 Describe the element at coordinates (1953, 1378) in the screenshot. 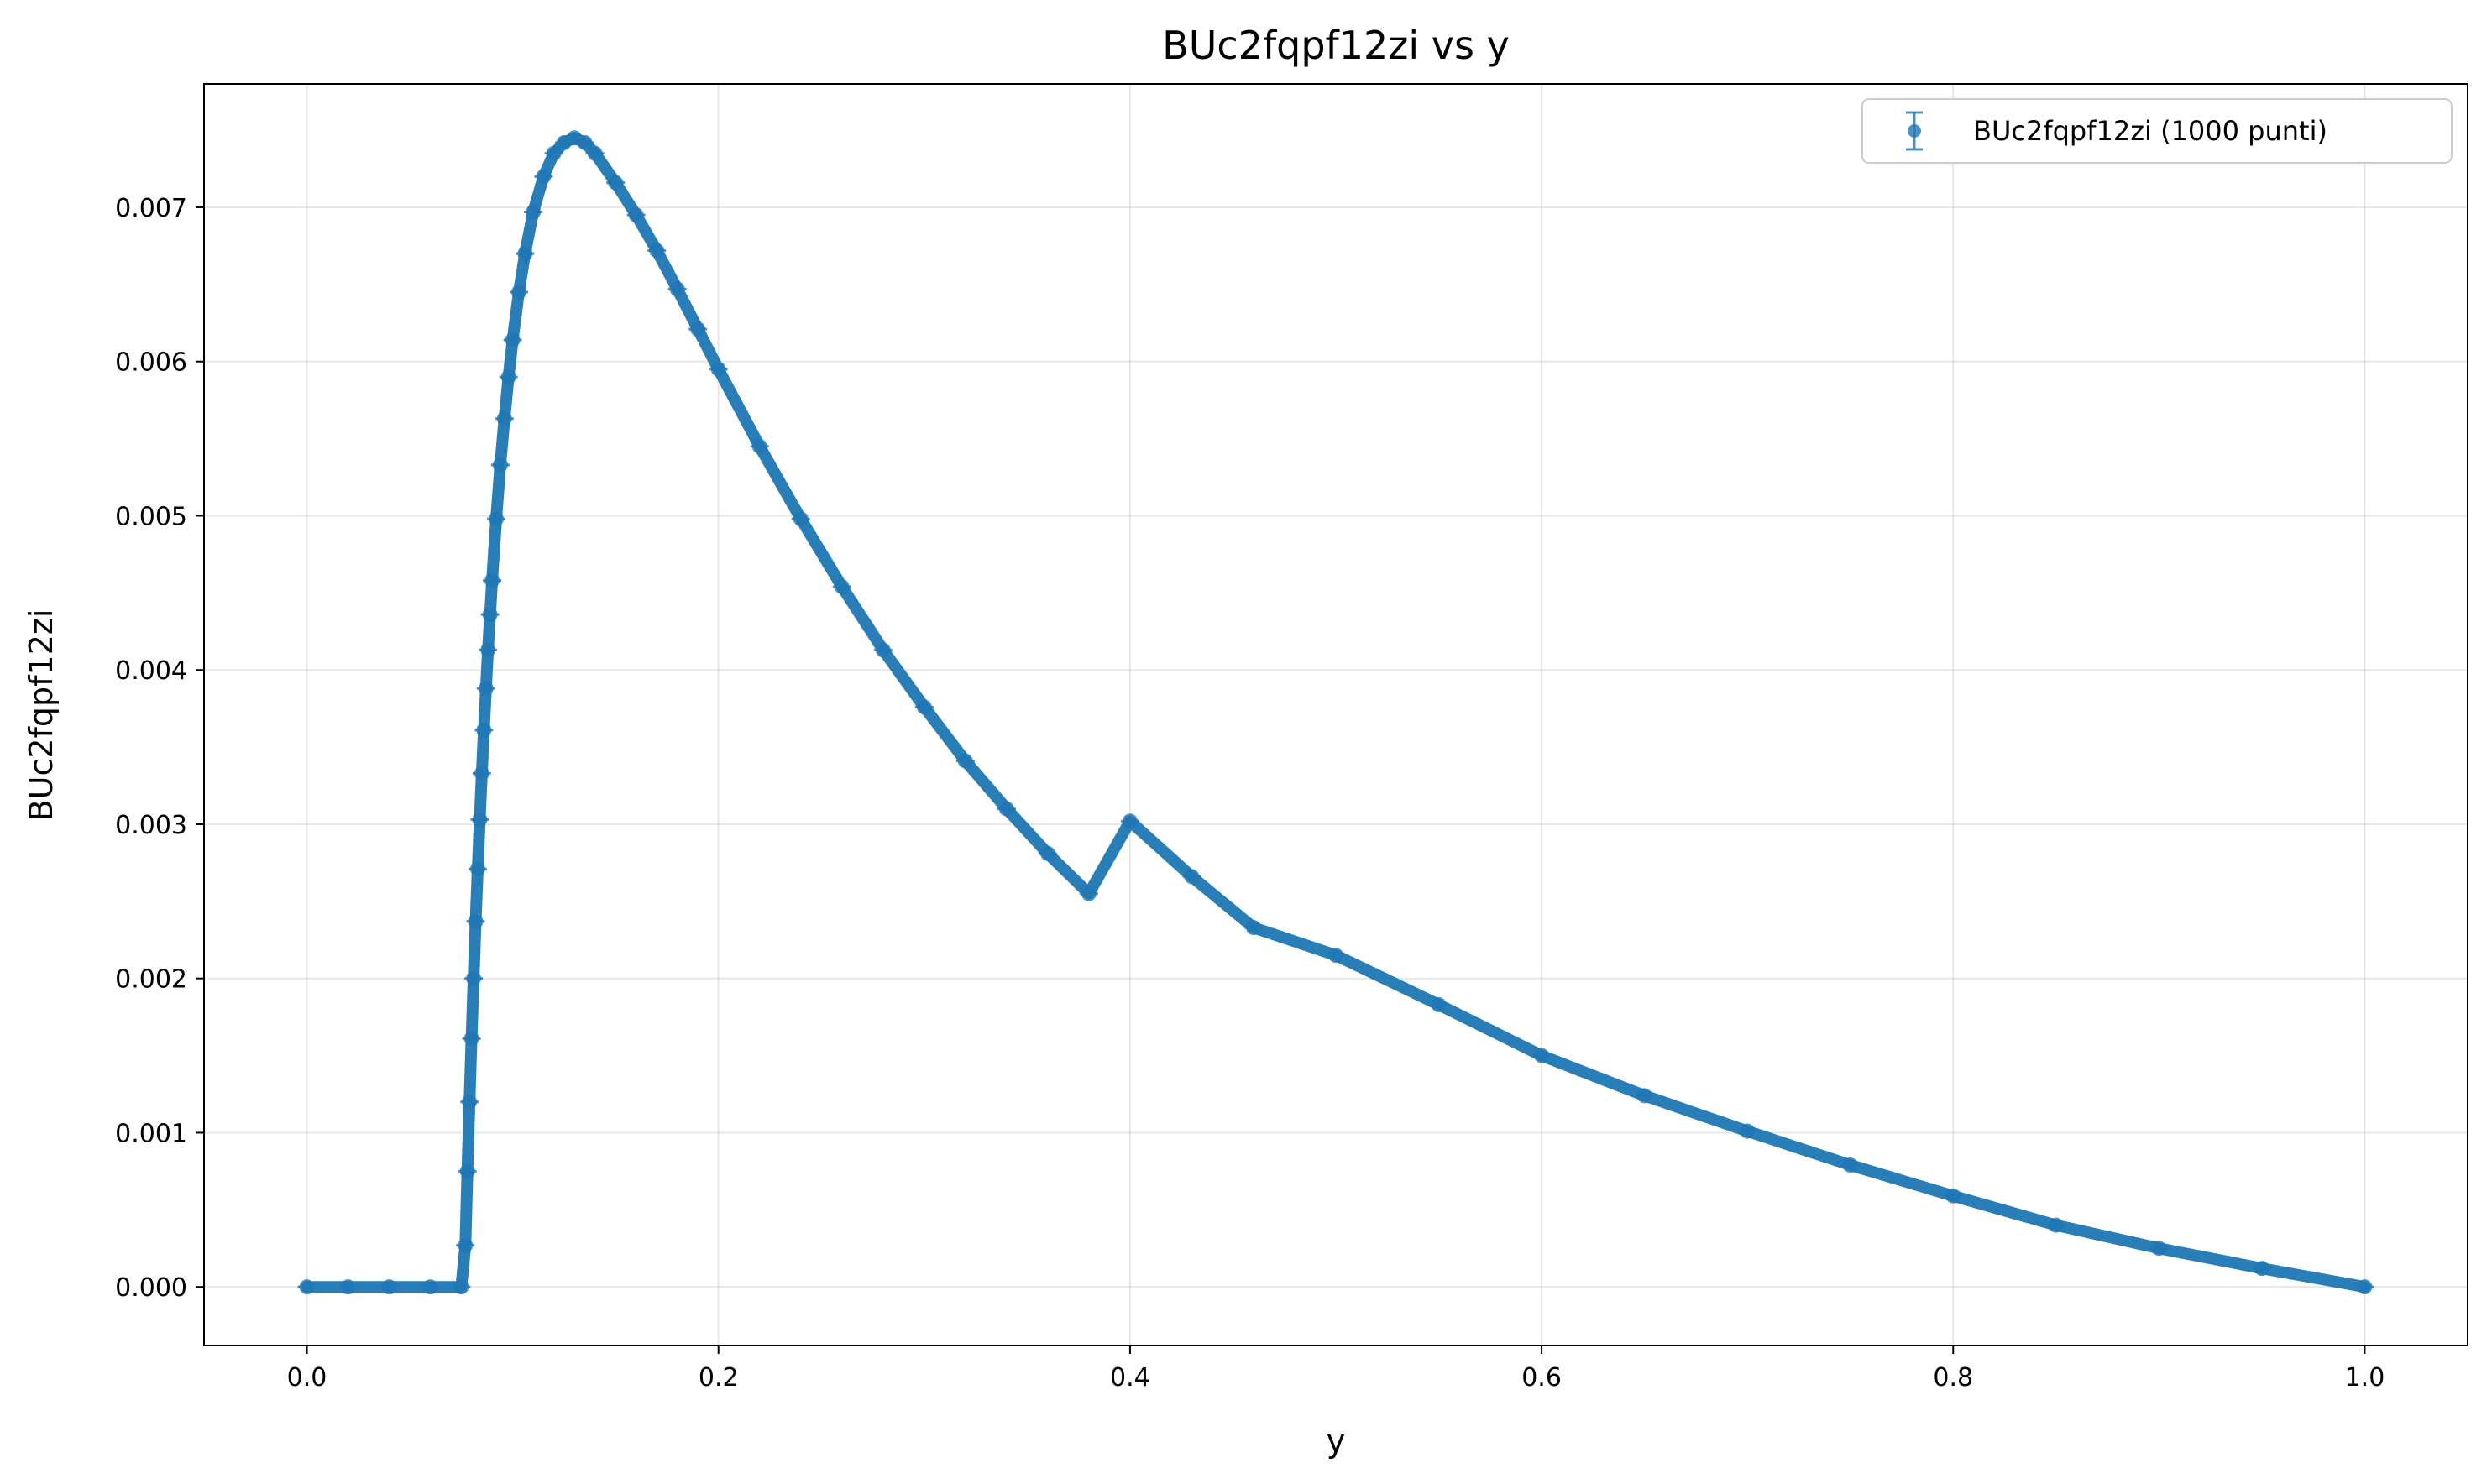

I see `x-tick-label: 0.8` at that location.